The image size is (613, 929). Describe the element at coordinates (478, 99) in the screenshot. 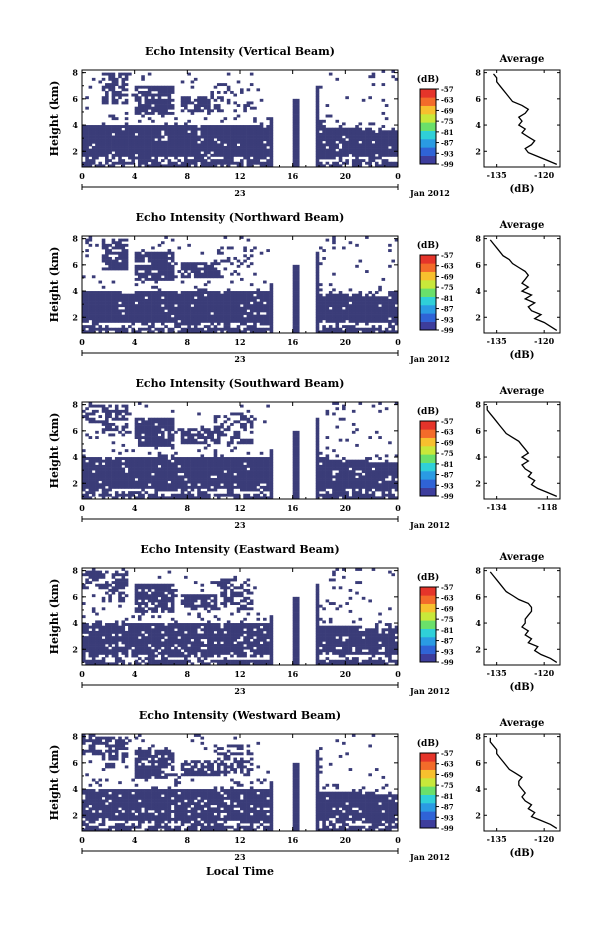

I see `profile-y-tick-label: 6` at that location.